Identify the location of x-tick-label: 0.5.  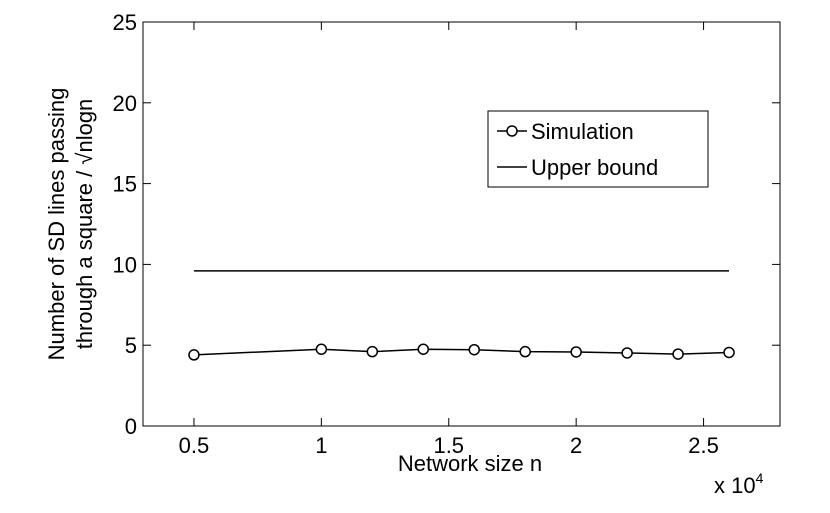
(194, 445).